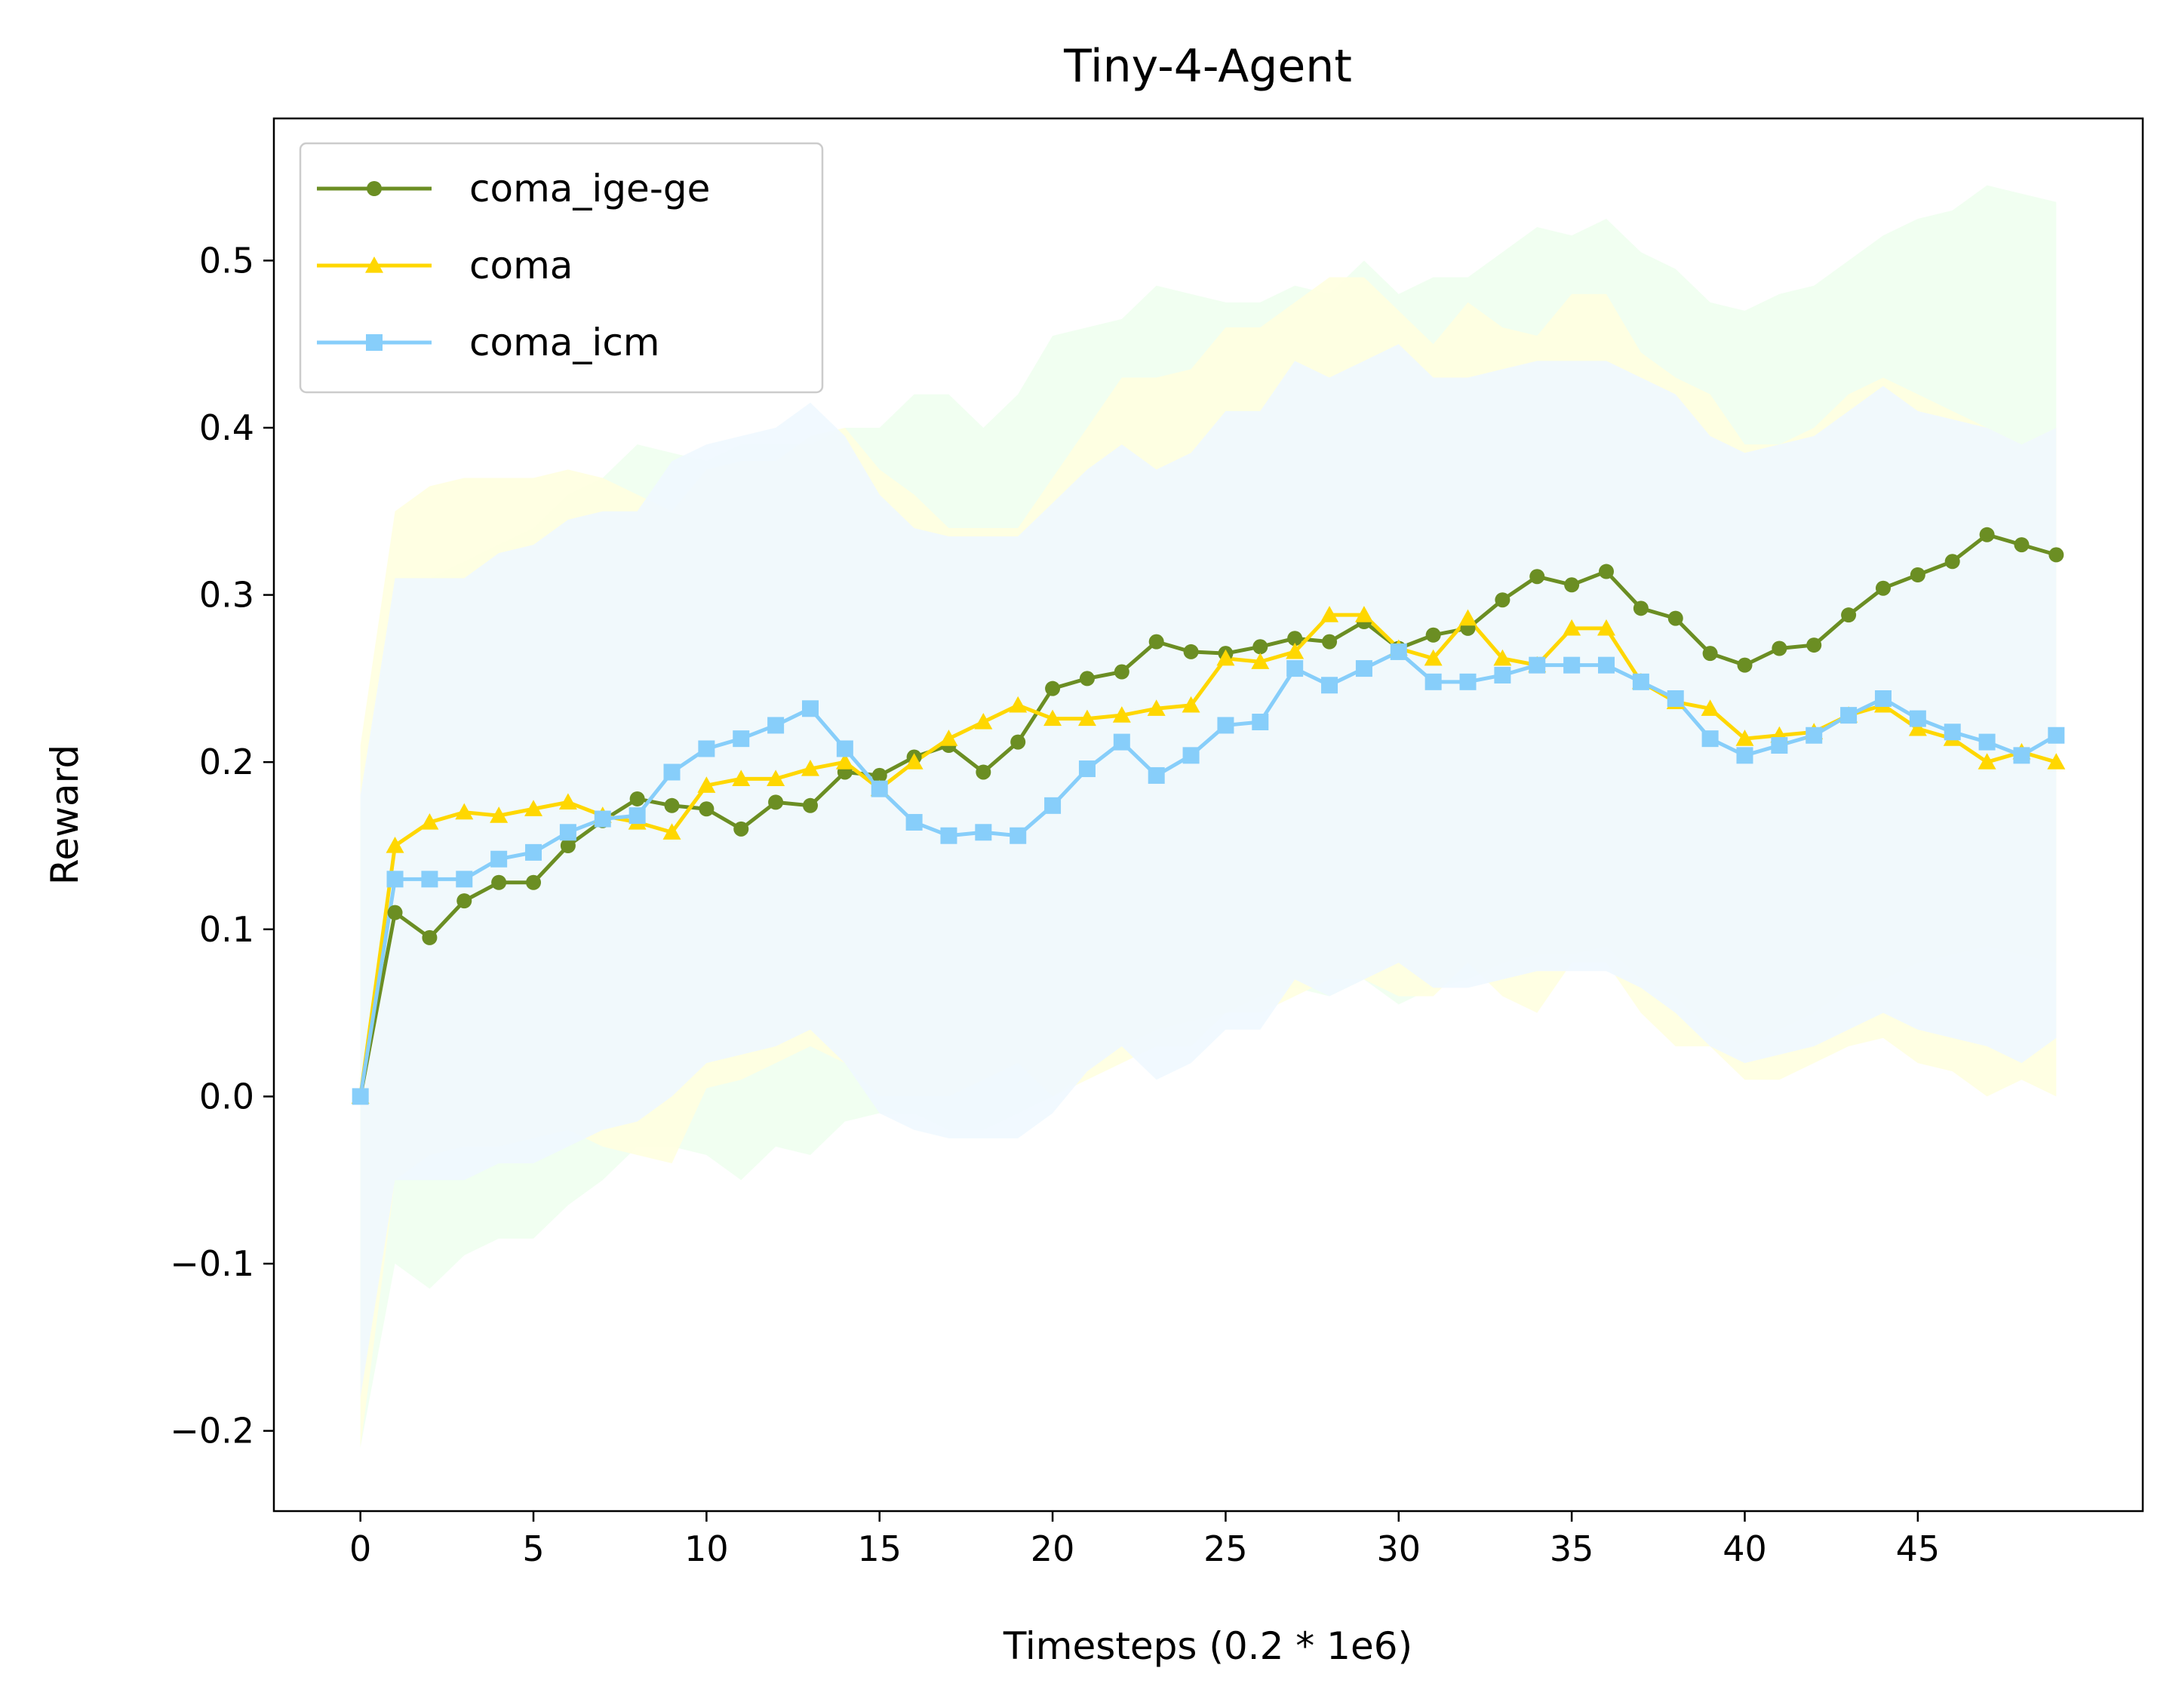 Image resolution: width=2182 pixels, height=1708 pixels. I want to click on y-tick-label: 0.3, so click(226, 595).